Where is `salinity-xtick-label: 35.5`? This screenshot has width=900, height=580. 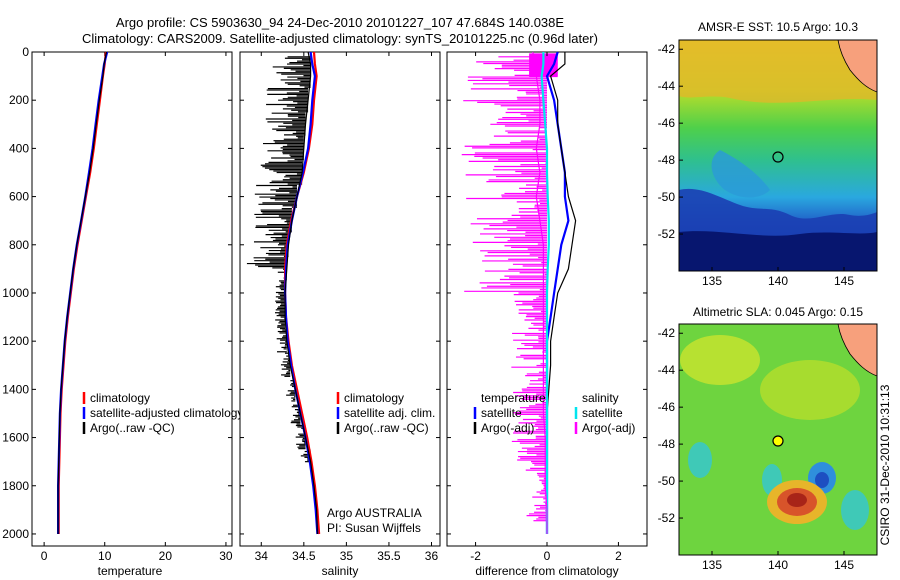
salinity-xtick-label: 35.5 is located at coordinates (389, 556).